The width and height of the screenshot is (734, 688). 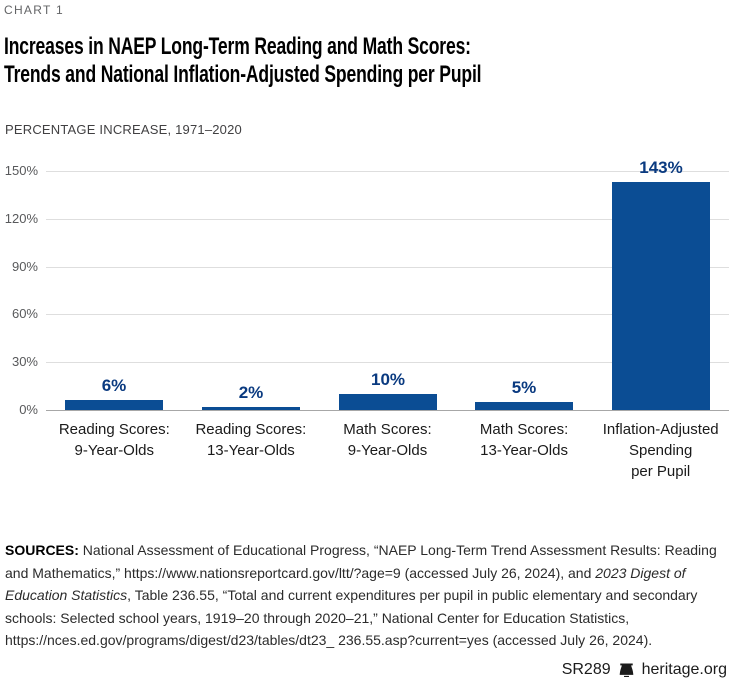 What do you see at coordinates (586, 669) in the screenshot?
I see `report-id: SR289` at bounding box center [586, 669].